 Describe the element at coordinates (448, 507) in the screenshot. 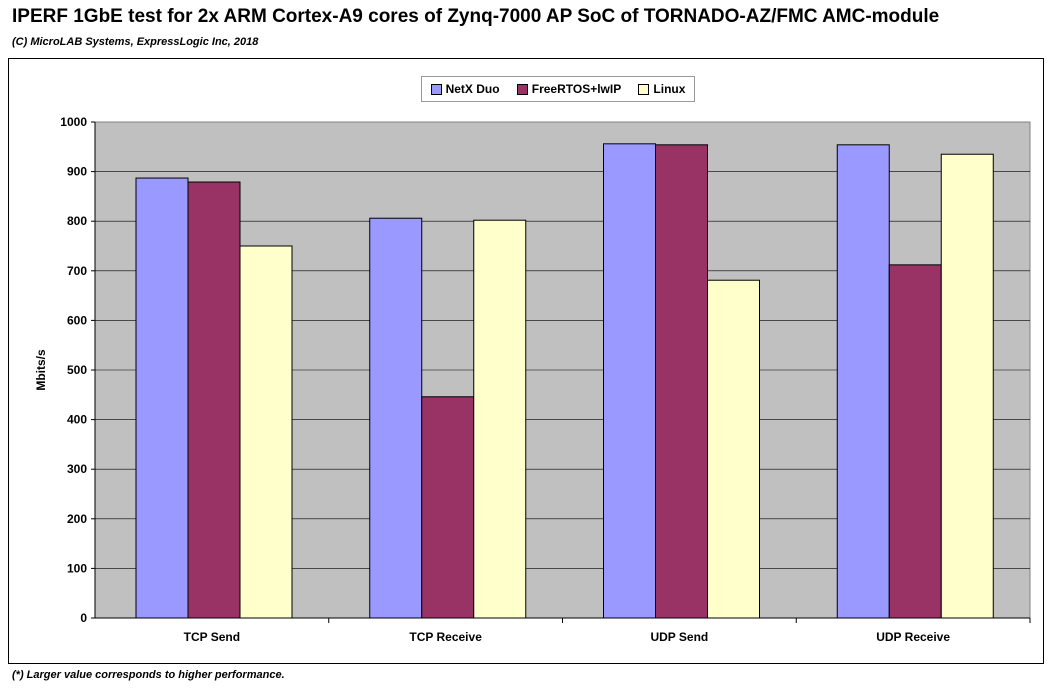

I see `bar-freertos-lwip-tcp-receive` at that location.